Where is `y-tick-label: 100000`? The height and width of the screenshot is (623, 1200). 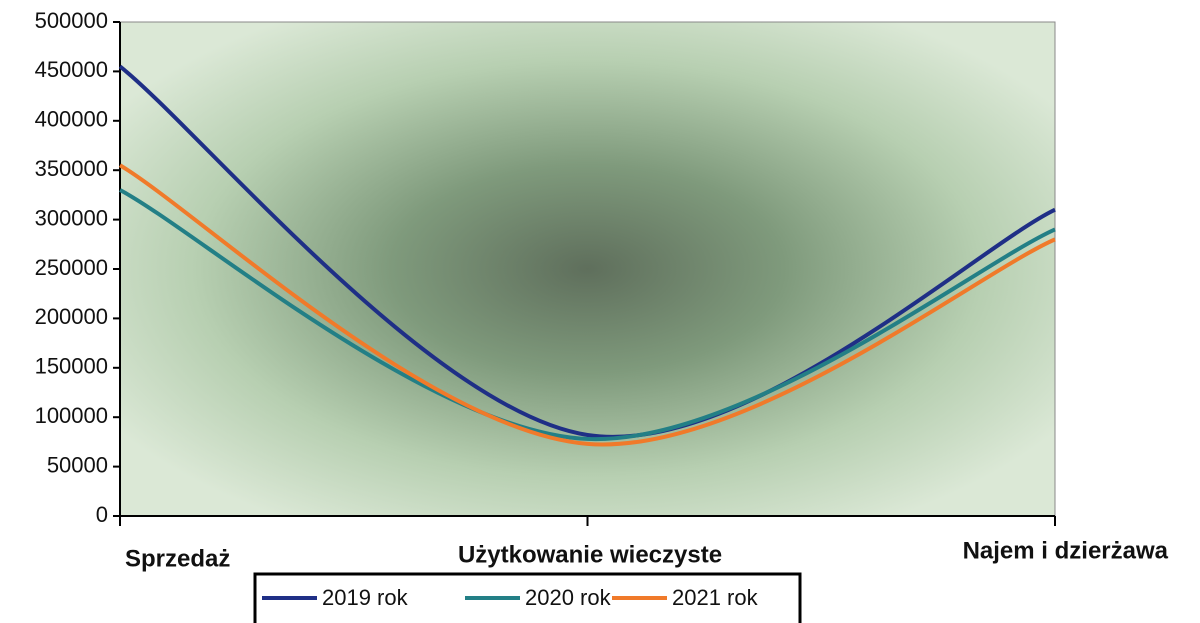
y-tick-label: 100000 is located at coordinates (71, 415).